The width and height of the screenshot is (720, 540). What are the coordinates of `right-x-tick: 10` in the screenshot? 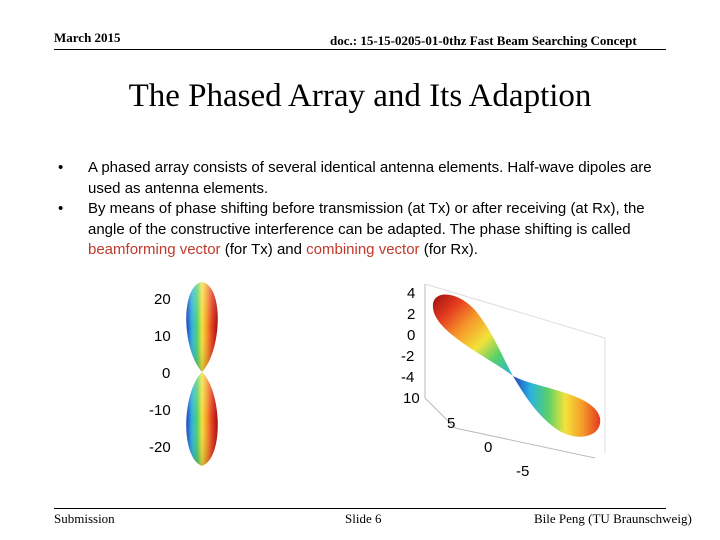 It's located at (411, 398).